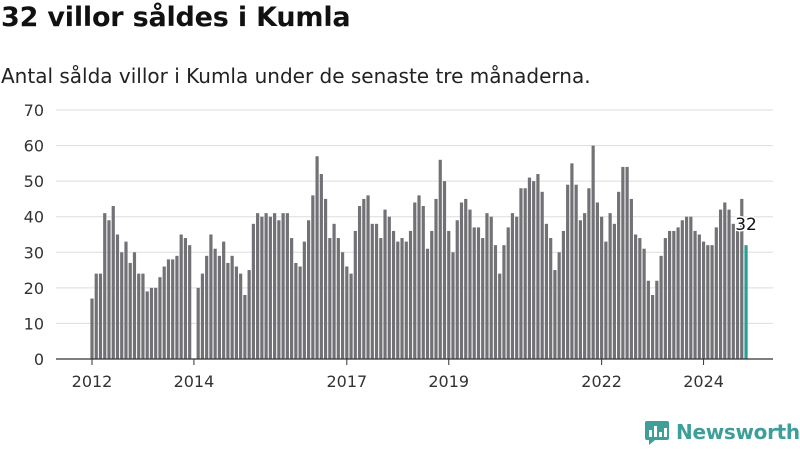  What do you see at coordinates (346, 381) in the screenshot?
I see `x-tick-label: 2017` at bounding box center [346, 381].